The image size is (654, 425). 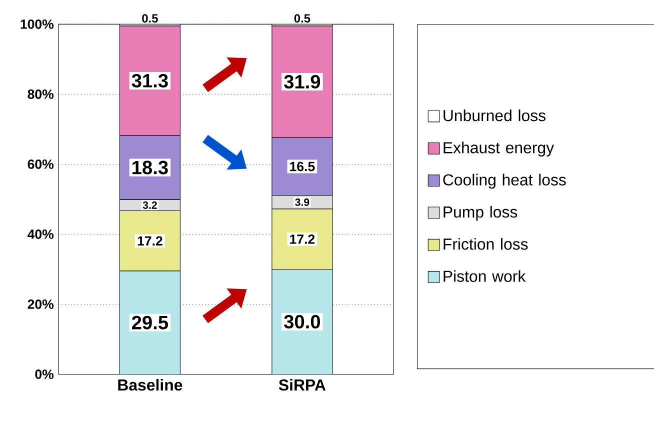 I want to click on data-label: 30.0, so click(x=302, y=321).